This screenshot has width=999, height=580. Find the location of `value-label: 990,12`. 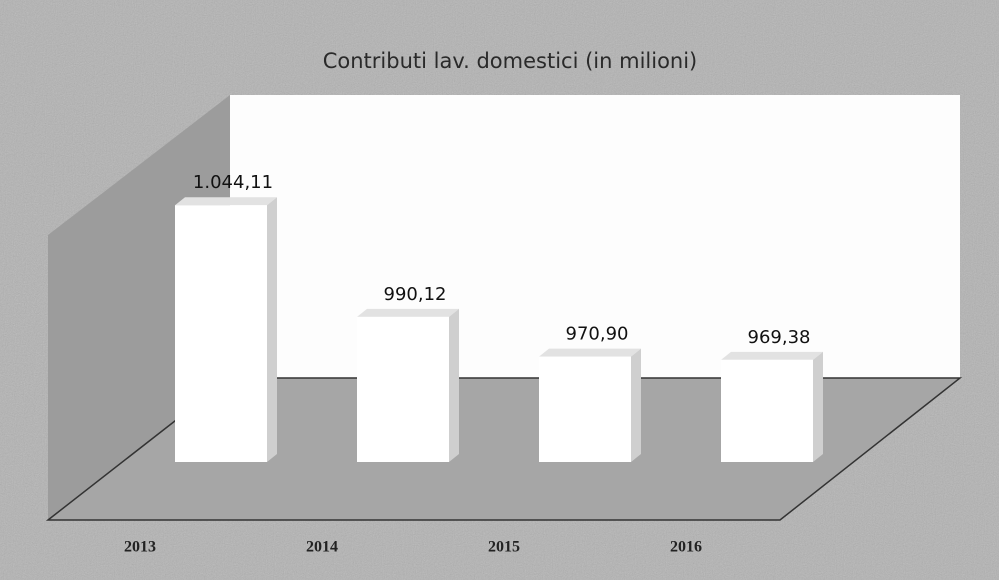

value-label: 990,12 is located at coordinates (415, 294).